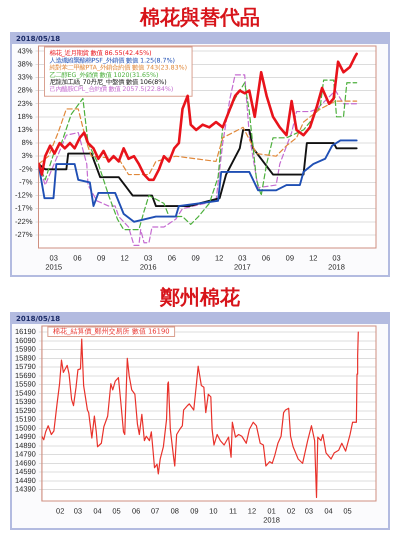  What do you see at coordinates (198, 138) in the screenshot?
I see `line-series` at bounding box center [198, 138].